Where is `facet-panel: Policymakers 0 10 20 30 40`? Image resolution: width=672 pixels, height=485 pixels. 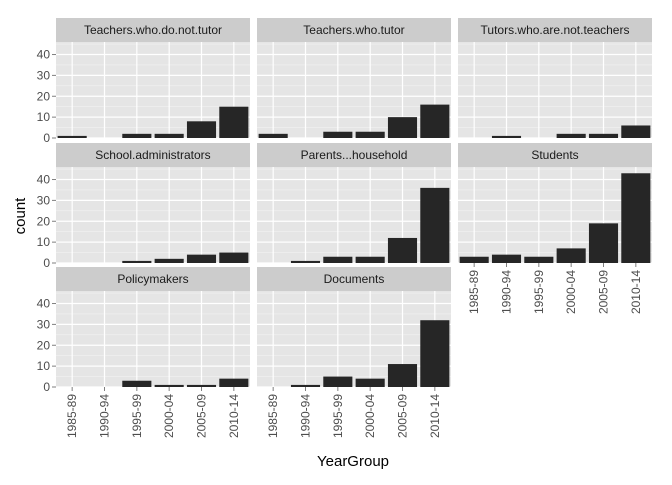
facet-panel: Policymakers 0 10 20 30 40 is located at coordinates (143, 330).